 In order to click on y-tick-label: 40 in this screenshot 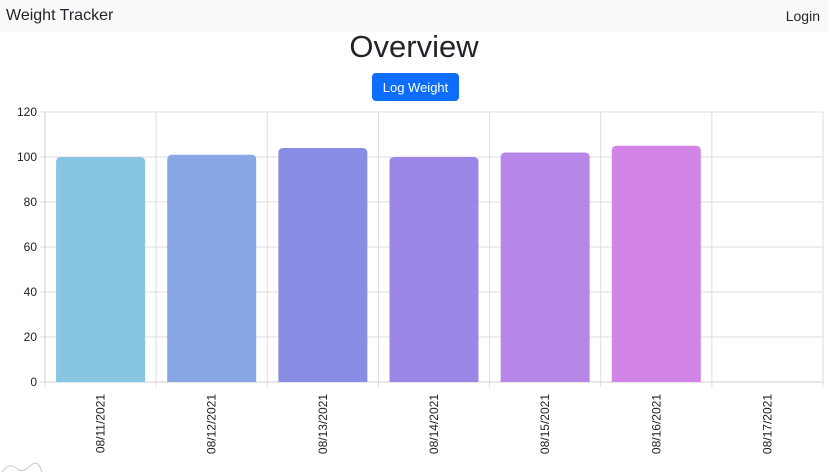, I will do `click(31, 292)`.